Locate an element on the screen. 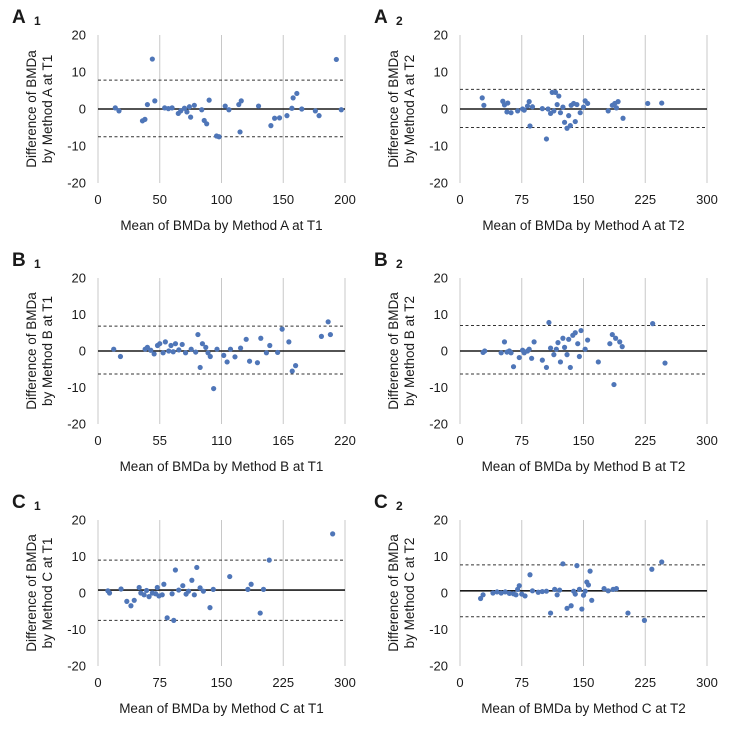 The height and width of the screenshot is (738, 739). y-tick-label: 10 is located at coordinates (441, 556).